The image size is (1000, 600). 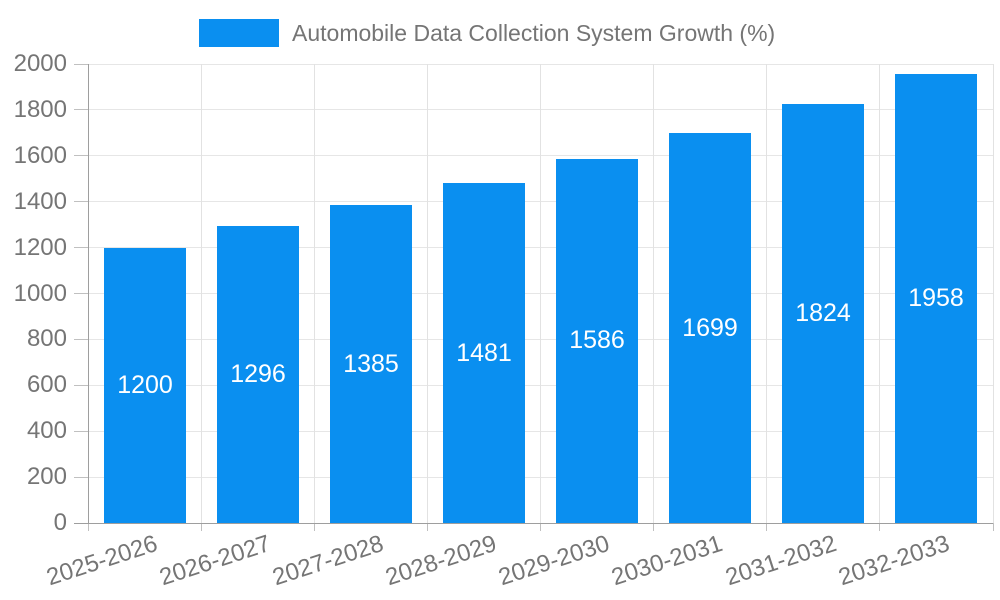 I want to click on bar: 1699, so click(x=710, y=328).